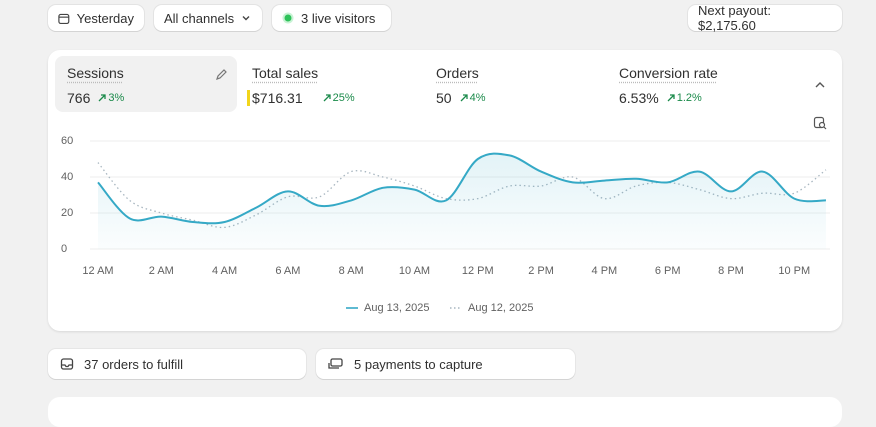  I want to click on x-tick-label: 4 PM, so click(605, 271).